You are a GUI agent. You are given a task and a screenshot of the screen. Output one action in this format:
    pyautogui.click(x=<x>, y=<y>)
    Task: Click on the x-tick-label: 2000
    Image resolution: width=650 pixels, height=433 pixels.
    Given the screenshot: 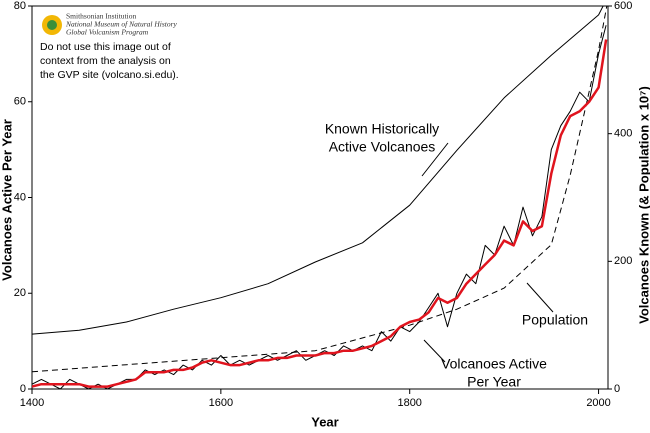 What is the action you would take?
    pyautogui.click(x=598, y=403)
    